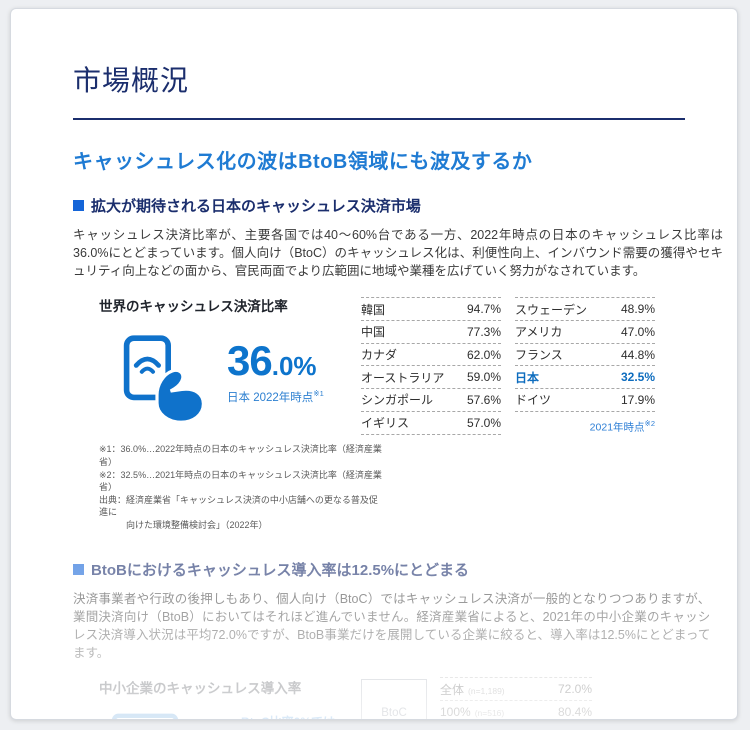  What do you see at coordinates (385, 423) in the screenshot?
I see `country-label: イギリス` at bounding box center [385, 423].